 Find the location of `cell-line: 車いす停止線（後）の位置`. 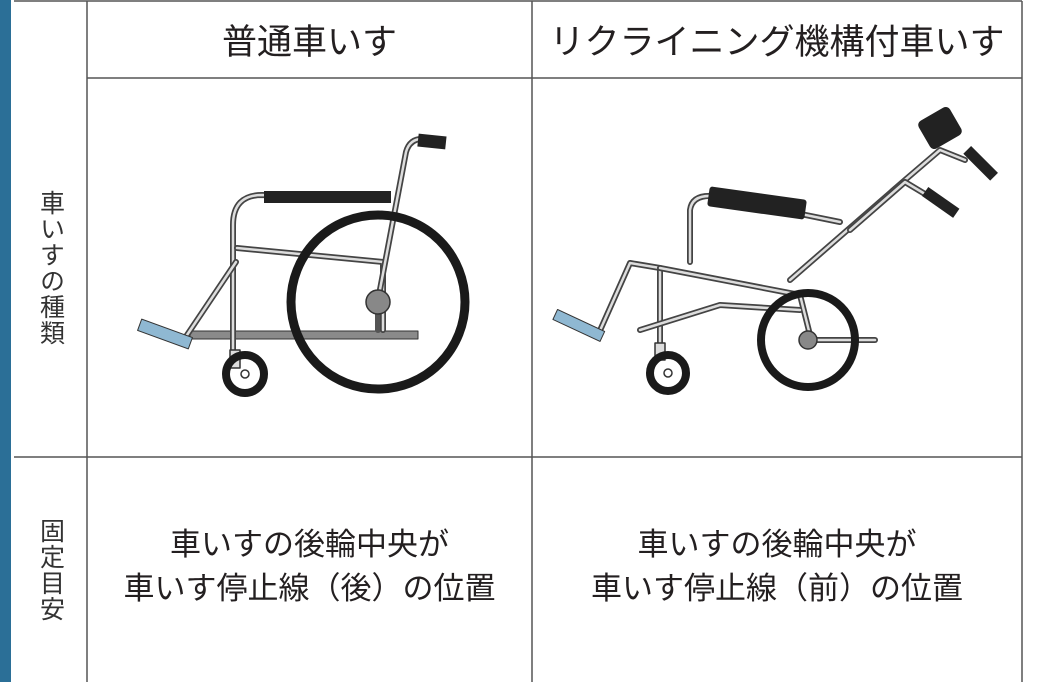

cell-line: 車いす停止線（後）の位置 is located at coordinates (309, 589).